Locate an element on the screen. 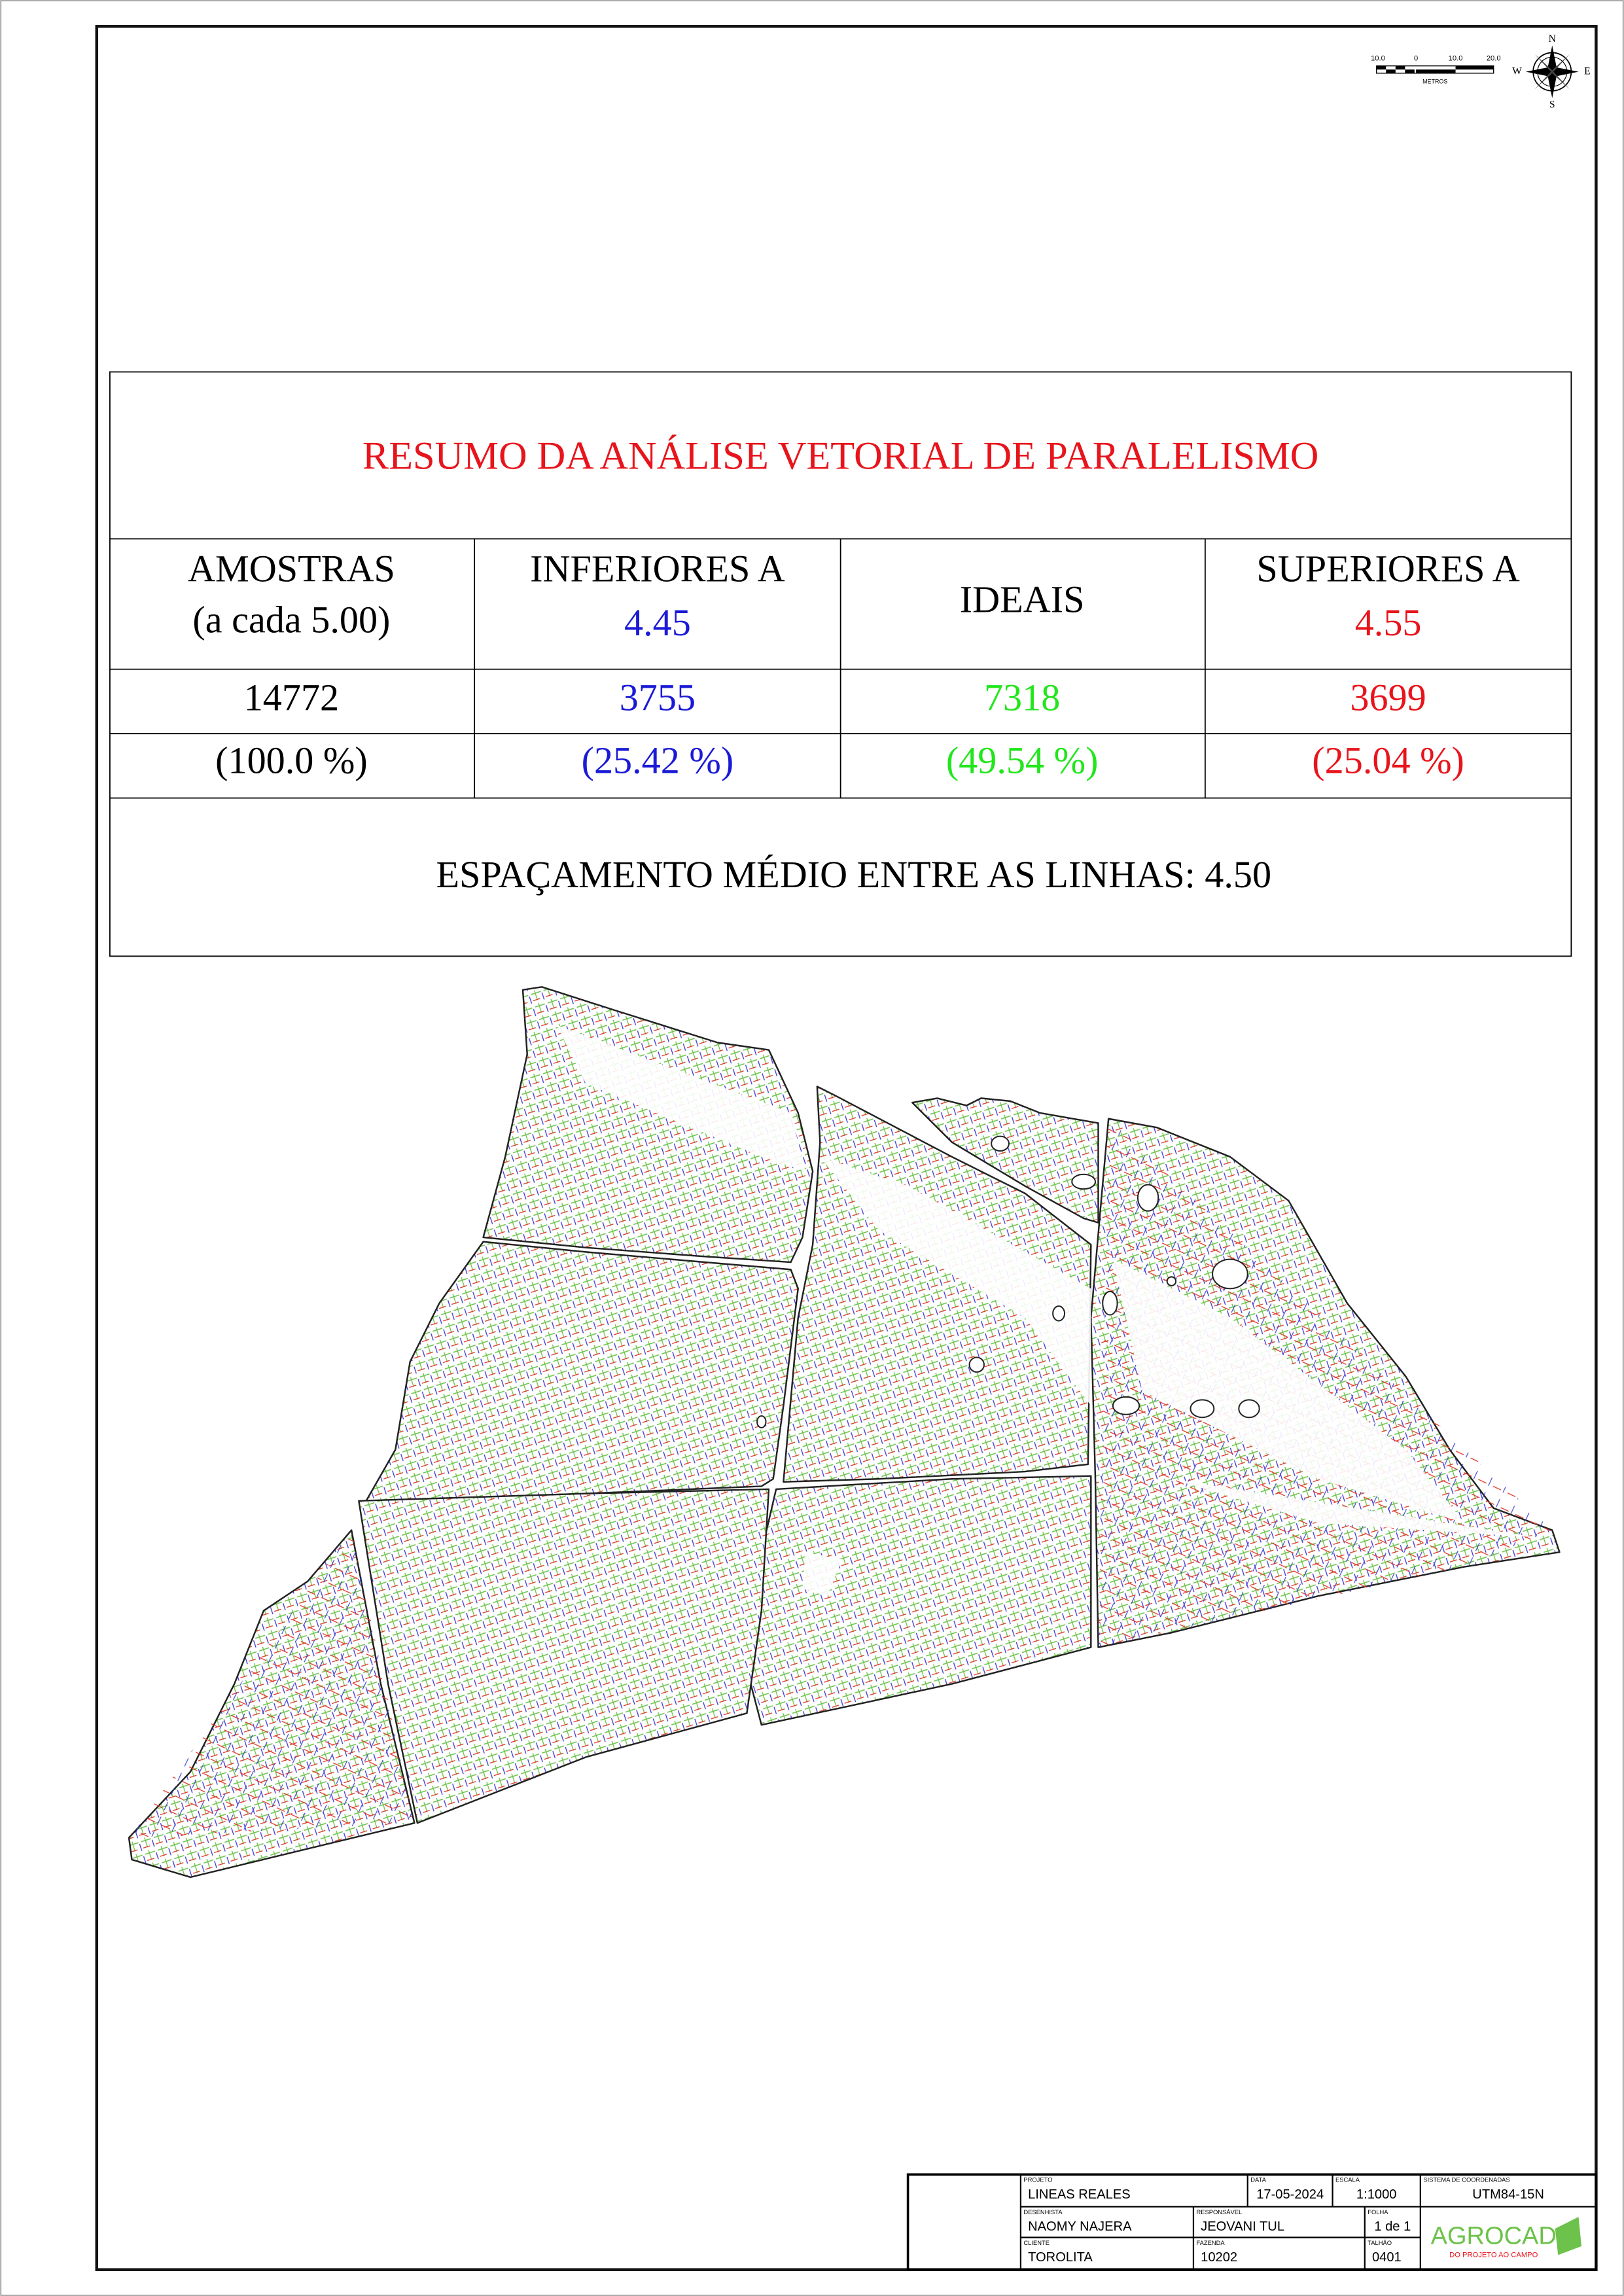  field-label: FOLHA is located at coordinates (1378, 2212).